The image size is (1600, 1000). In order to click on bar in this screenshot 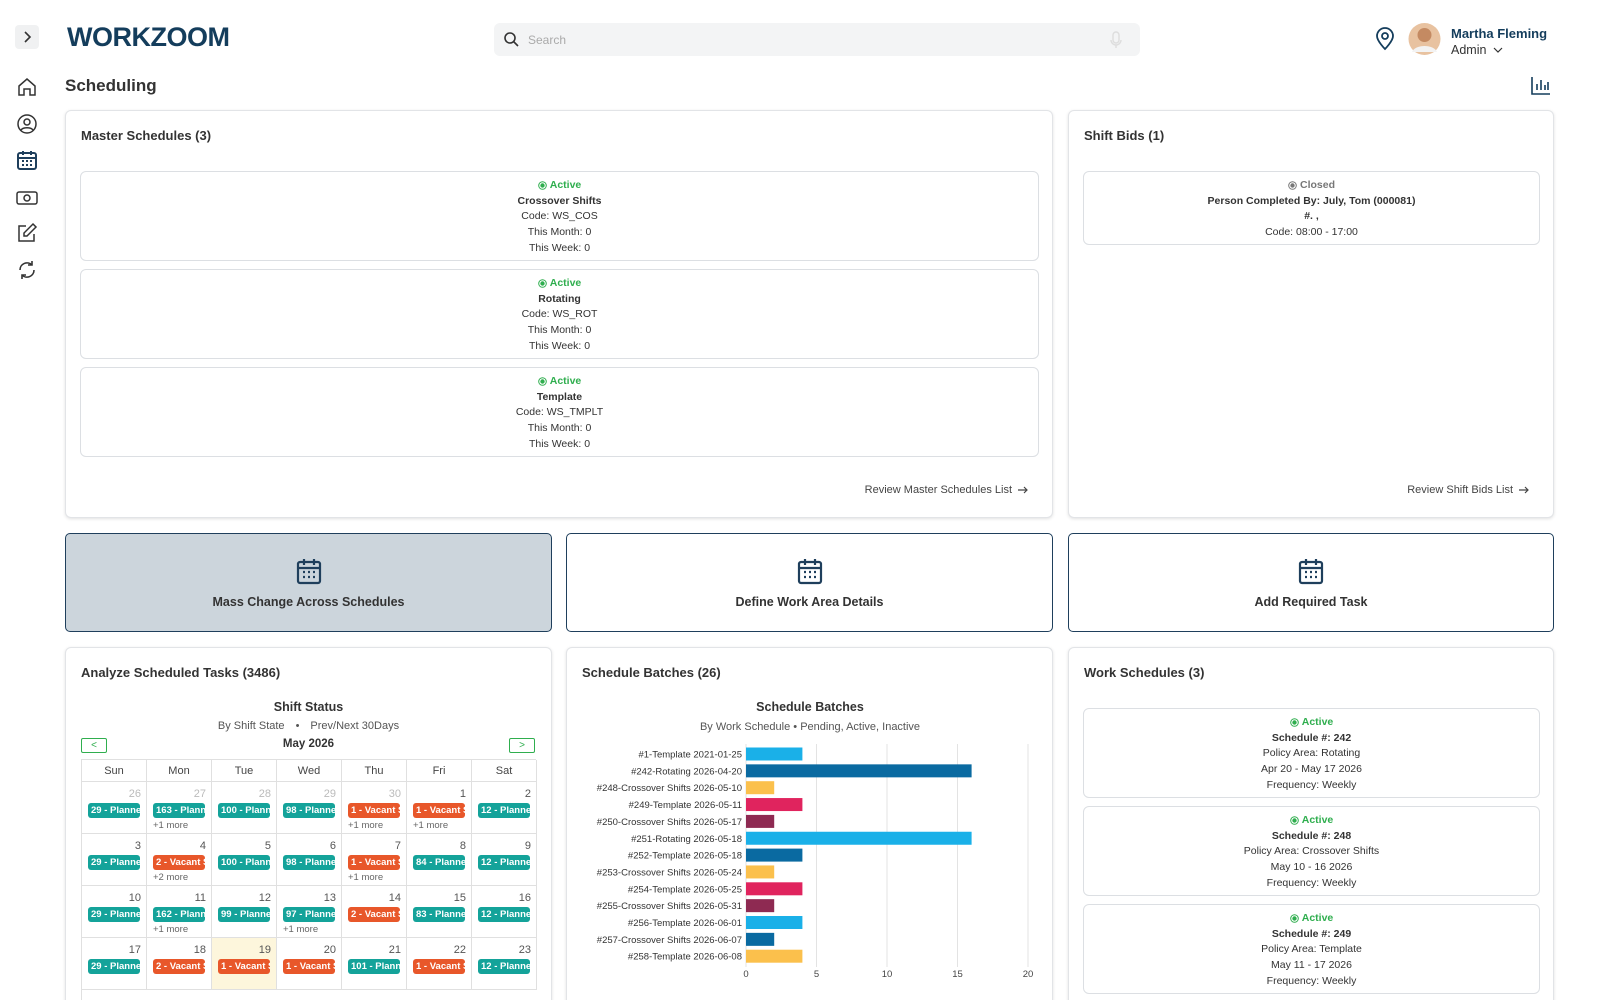, I will do `click(774, 956)`.